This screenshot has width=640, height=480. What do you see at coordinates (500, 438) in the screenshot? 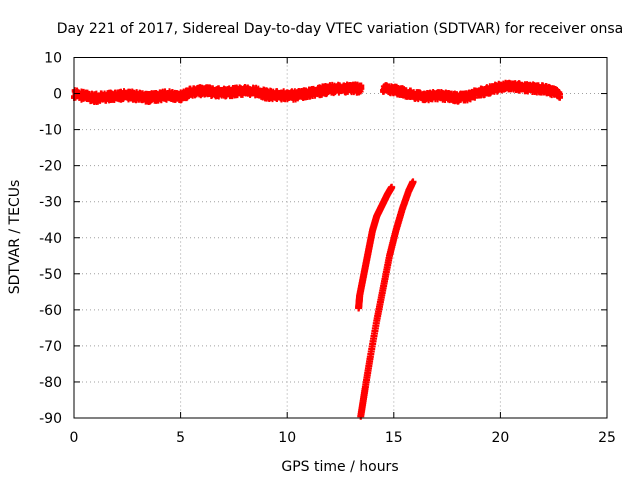
I see `x-tick-label: 20` at bounding box center [500, 438].